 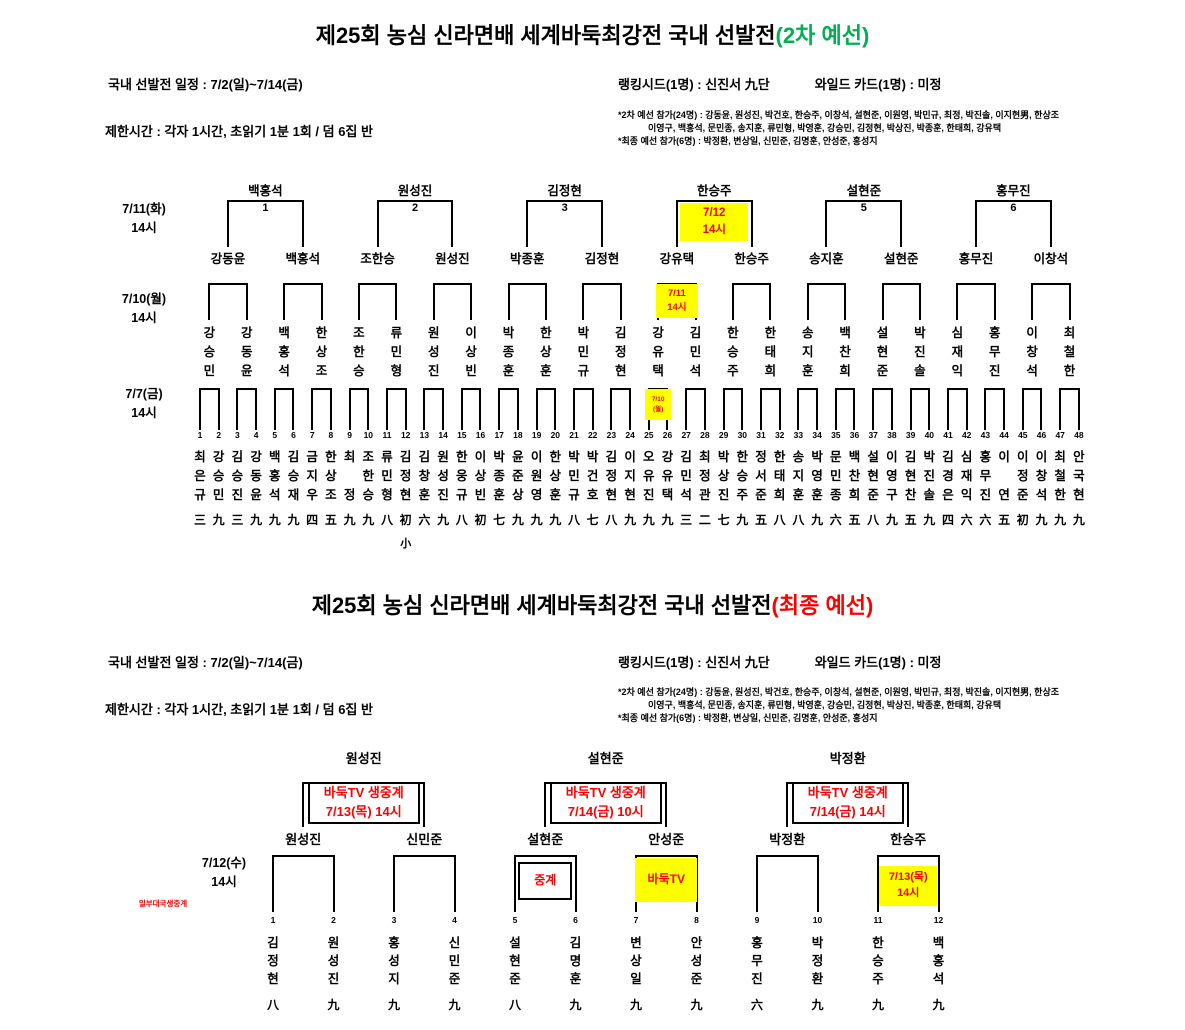 I want to click on entry-number: 16, so click(x=480, y=435).